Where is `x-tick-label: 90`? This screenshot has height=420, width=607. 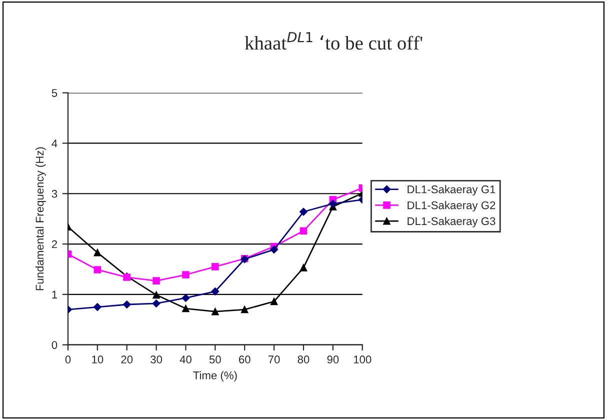
x-tick-label: 90 is located at coordinates (333, 360).